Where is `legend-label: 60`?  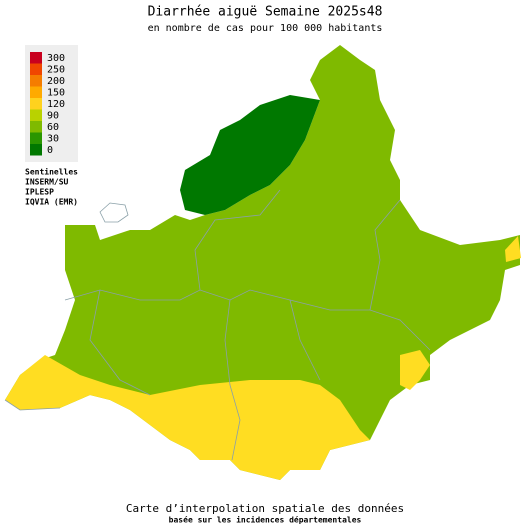
legend-label: 60 is located at coordinates (53, 127).